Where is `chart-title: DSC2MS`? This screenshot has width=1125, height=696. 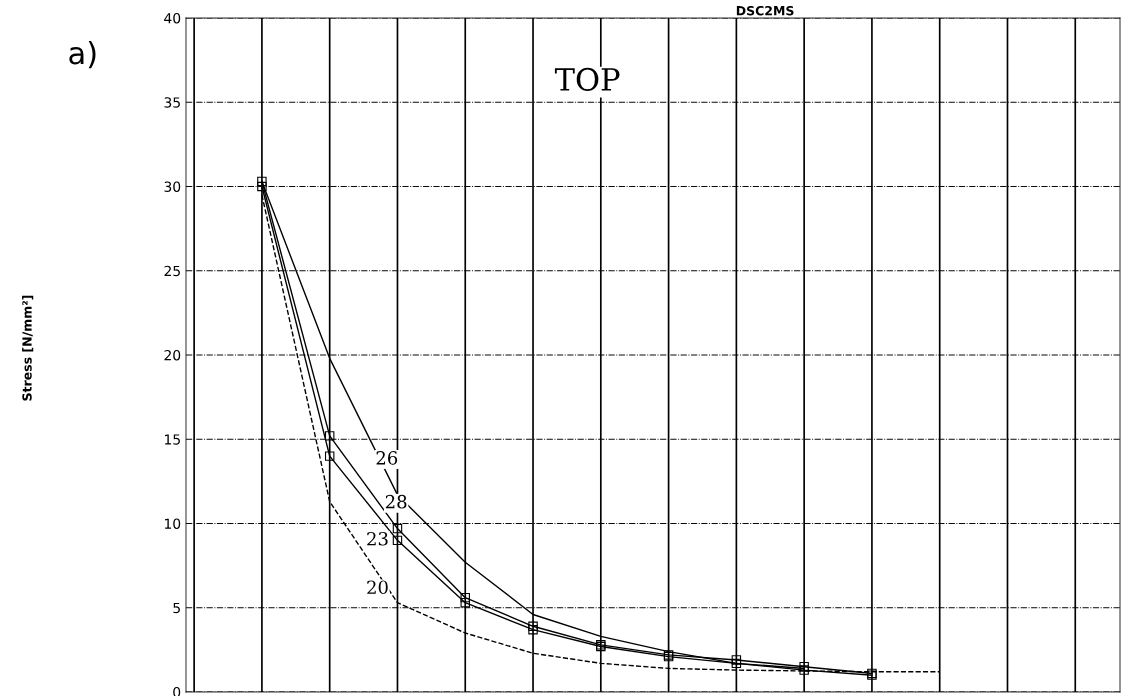
chart-title: DSC2MS is located at coordinates (765, 10).